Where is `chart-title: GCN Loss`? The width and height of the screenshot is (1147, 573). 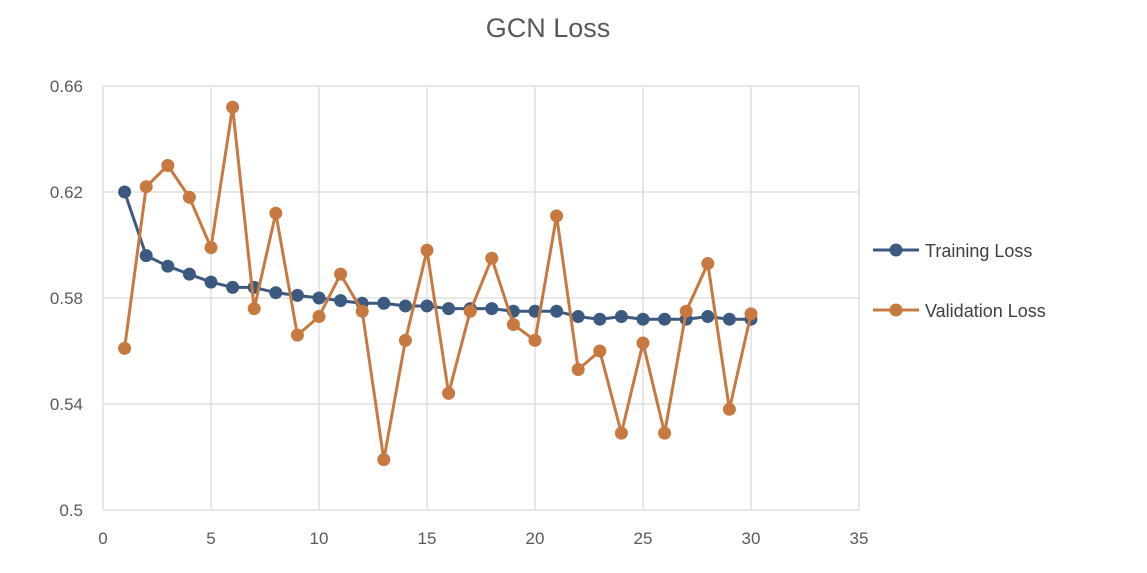
chart-title: GCN Loss is located at coordinates (548, 28).